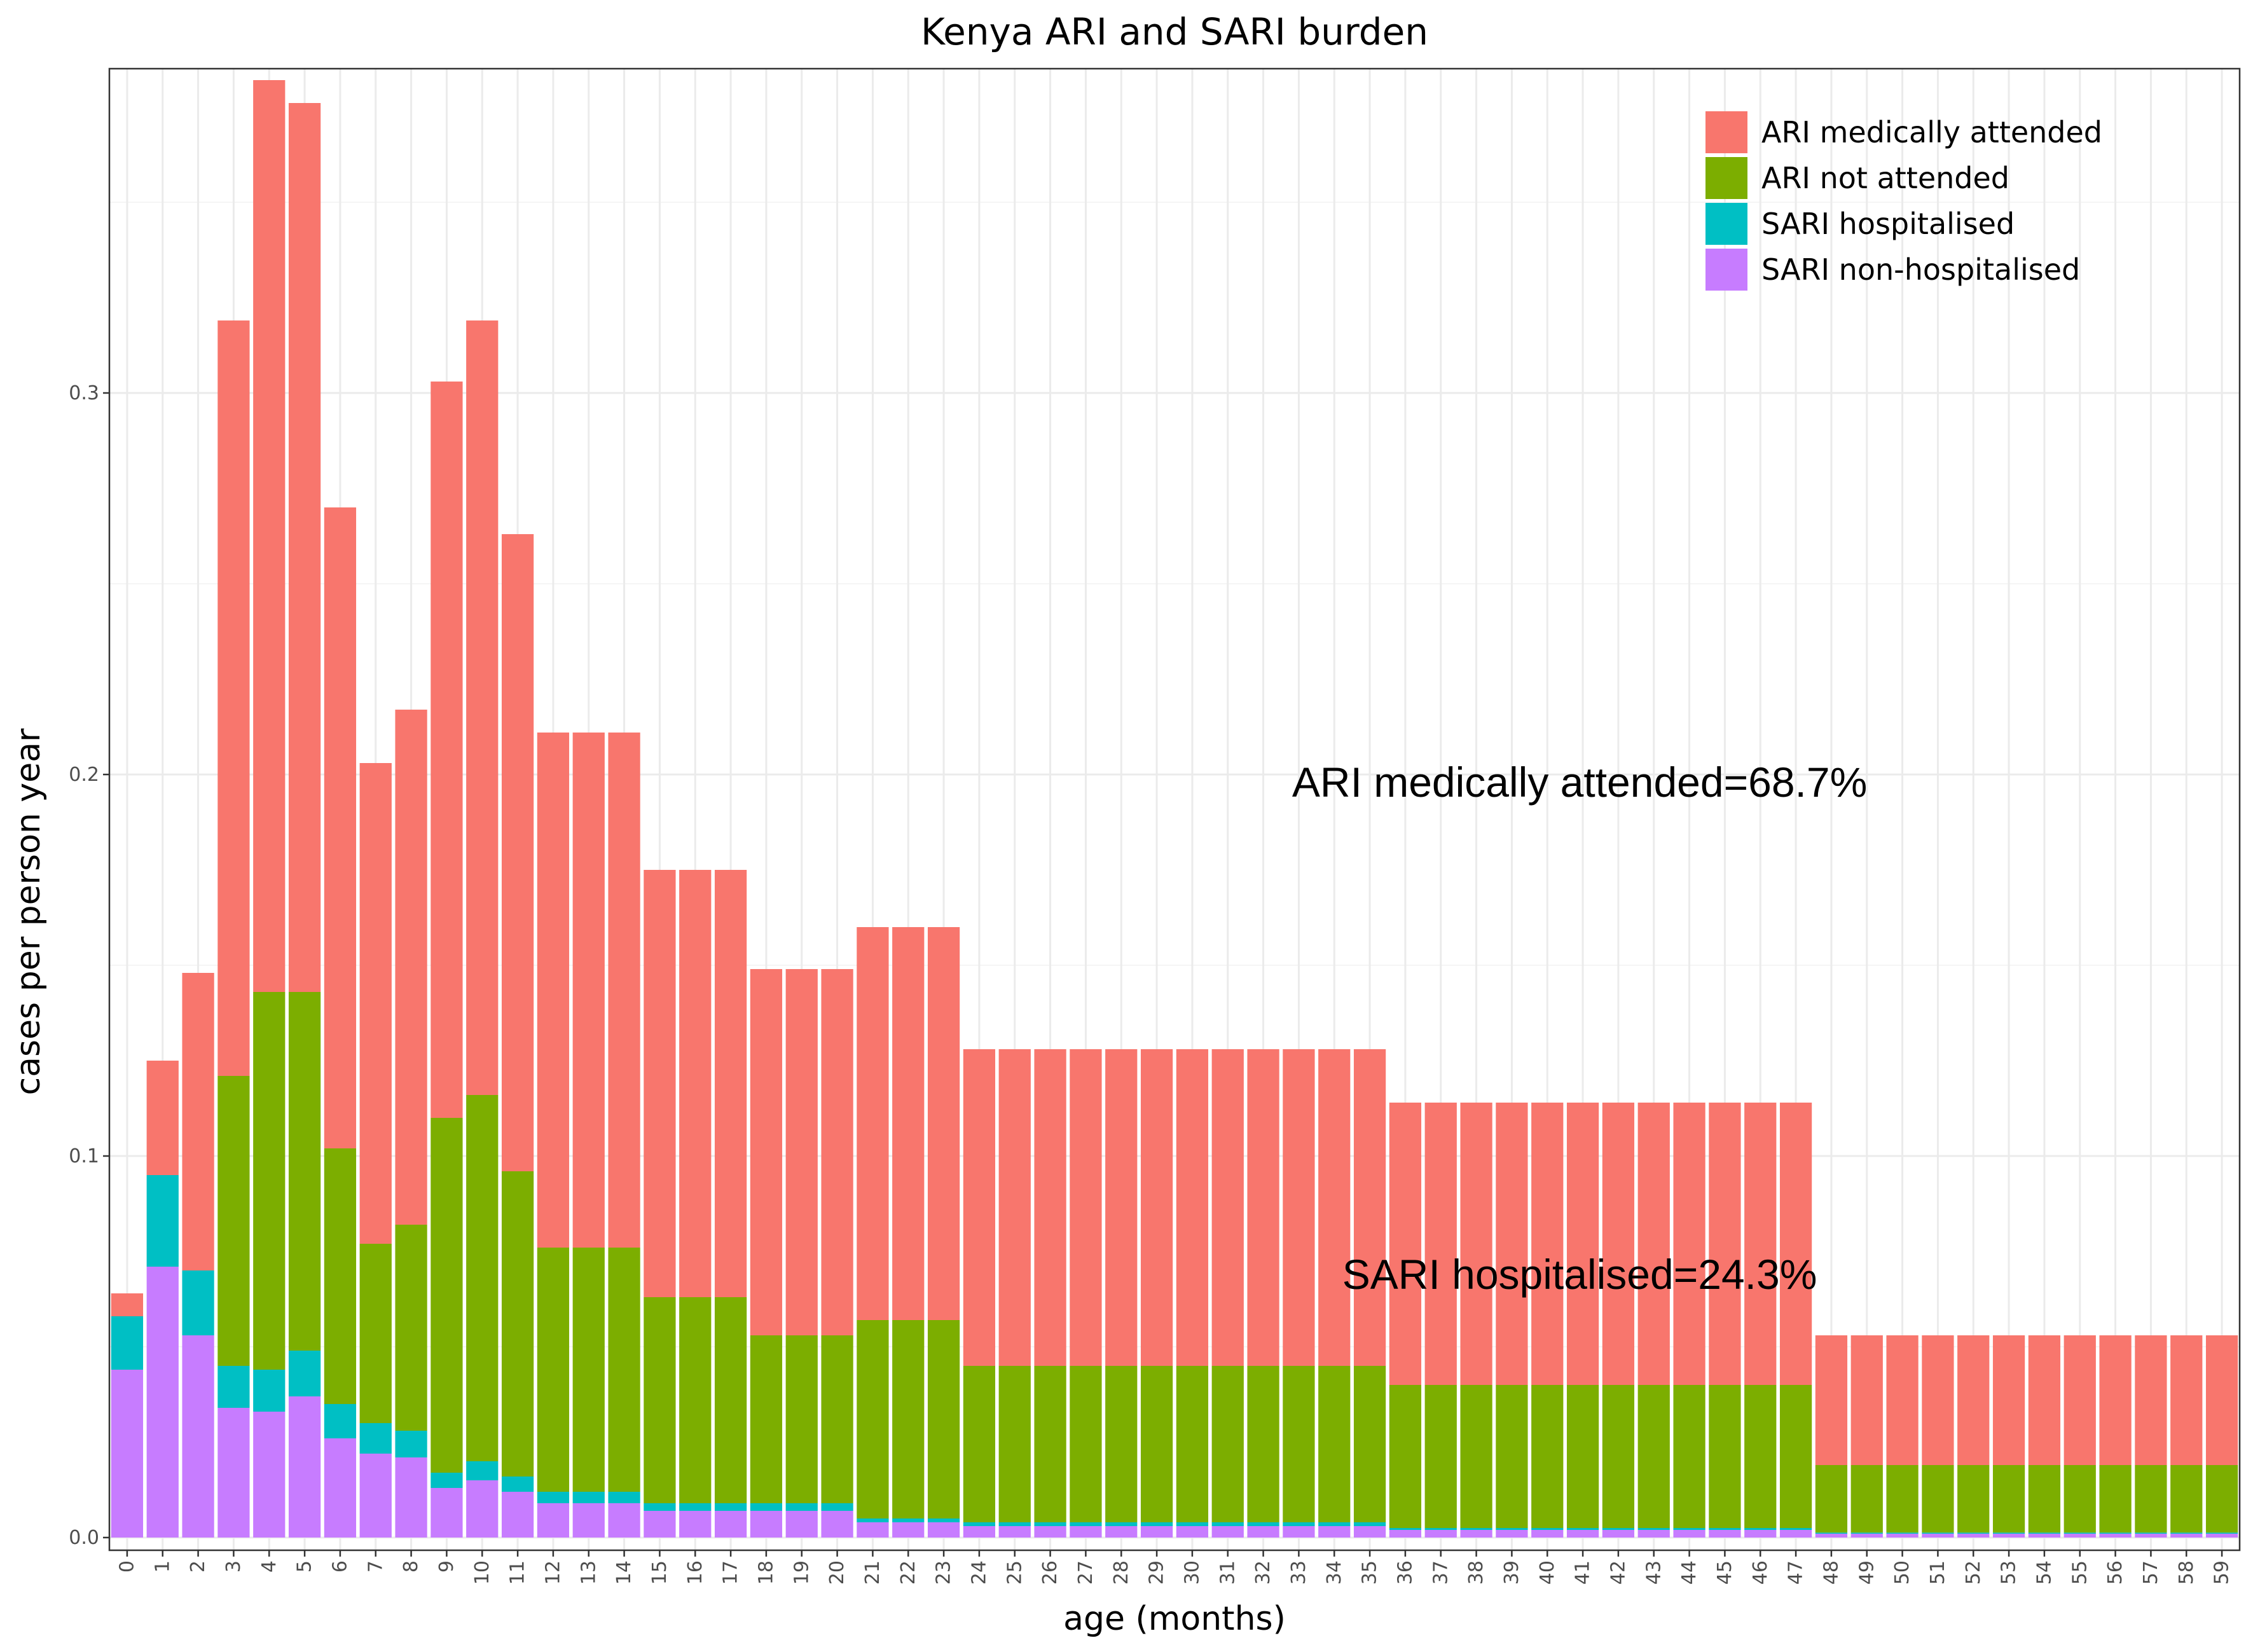 This screenshot has height=1652, width=2253. What do you see at coordinates (1796, 1572) in the screenshot?
I see `x-tick-label: 47` at bounding box center [1796, 1572].